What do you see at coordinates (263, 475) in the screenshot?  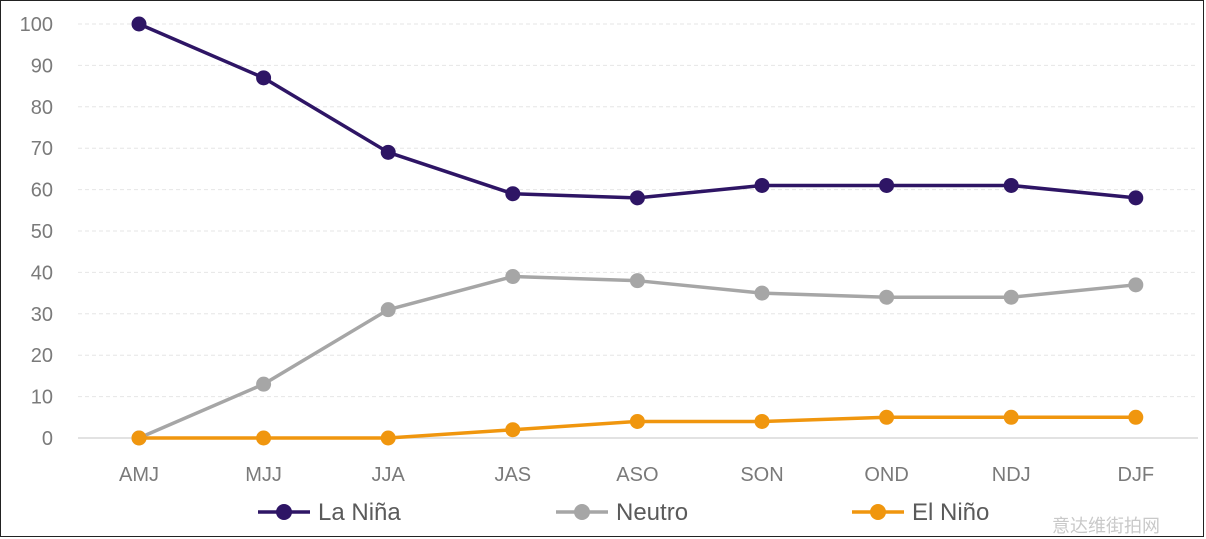 I see `x-tick-label: MJJ` at bounding box center [263, 475].